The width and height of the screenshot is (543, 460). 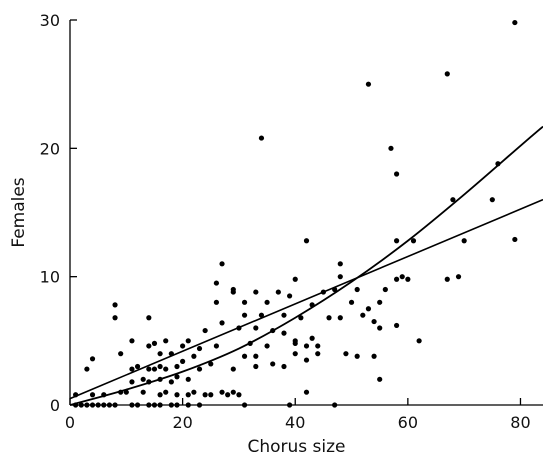 I want to click on x-tick-label: 0, so click(x=70, y=422).